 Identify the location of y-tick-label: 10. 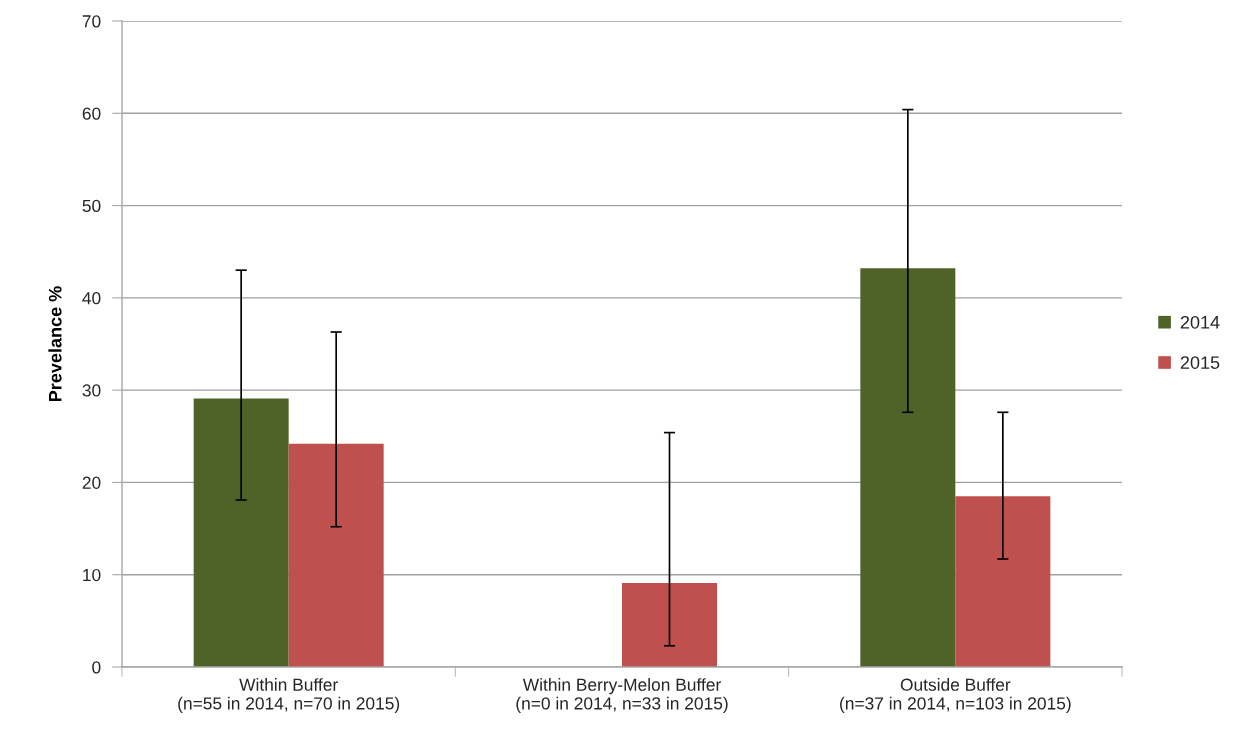
(92, 575).